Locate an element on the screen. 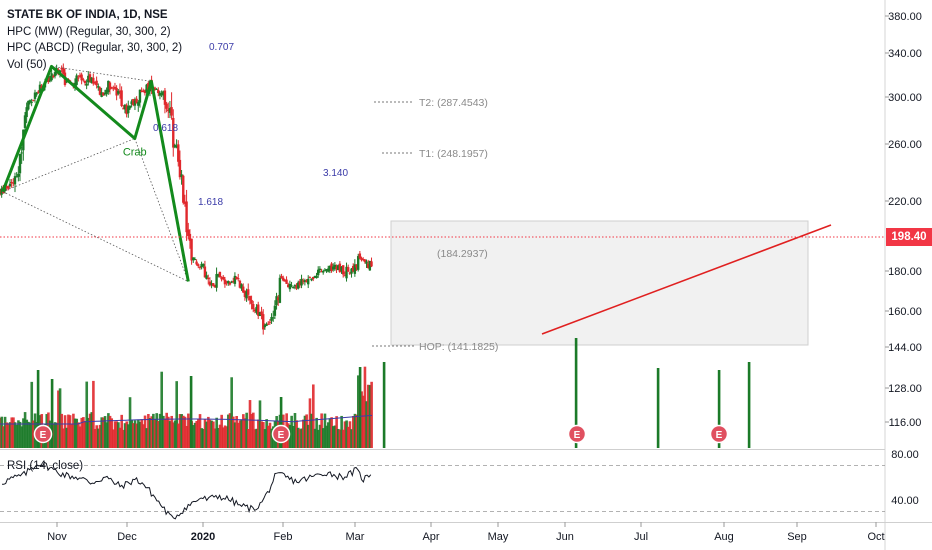  price-axis-label: 260.00 is located at coordinates (905, 145).